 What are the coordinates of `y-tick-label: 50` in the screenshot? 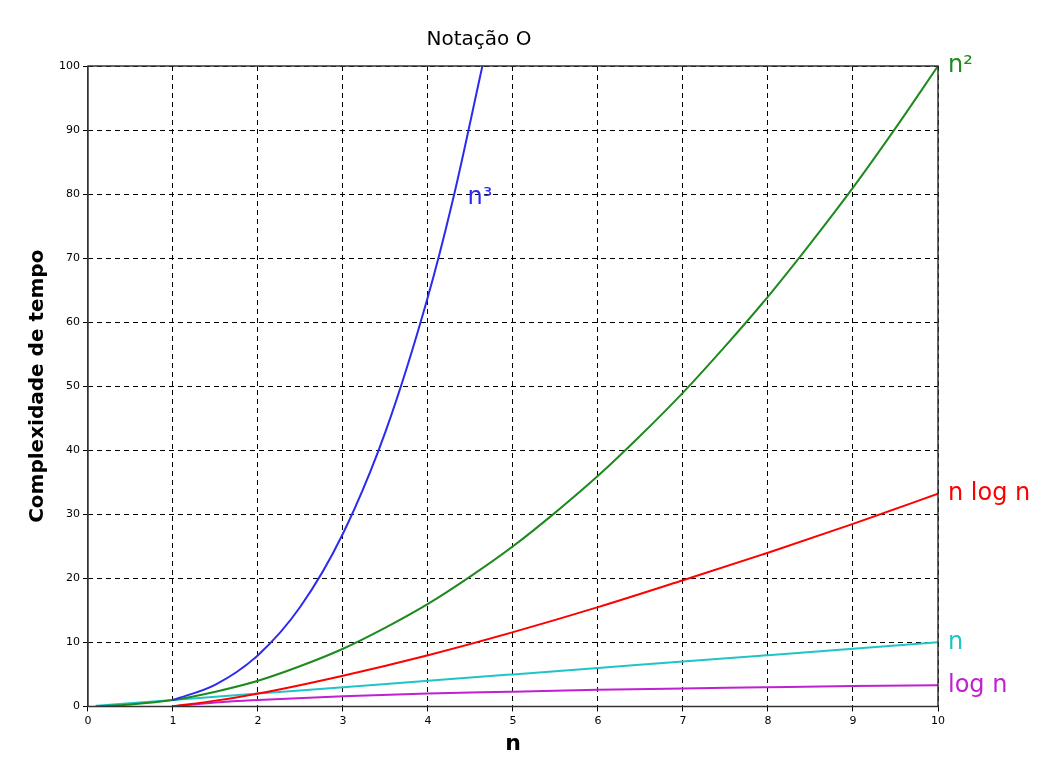 It's located at (73, 386).